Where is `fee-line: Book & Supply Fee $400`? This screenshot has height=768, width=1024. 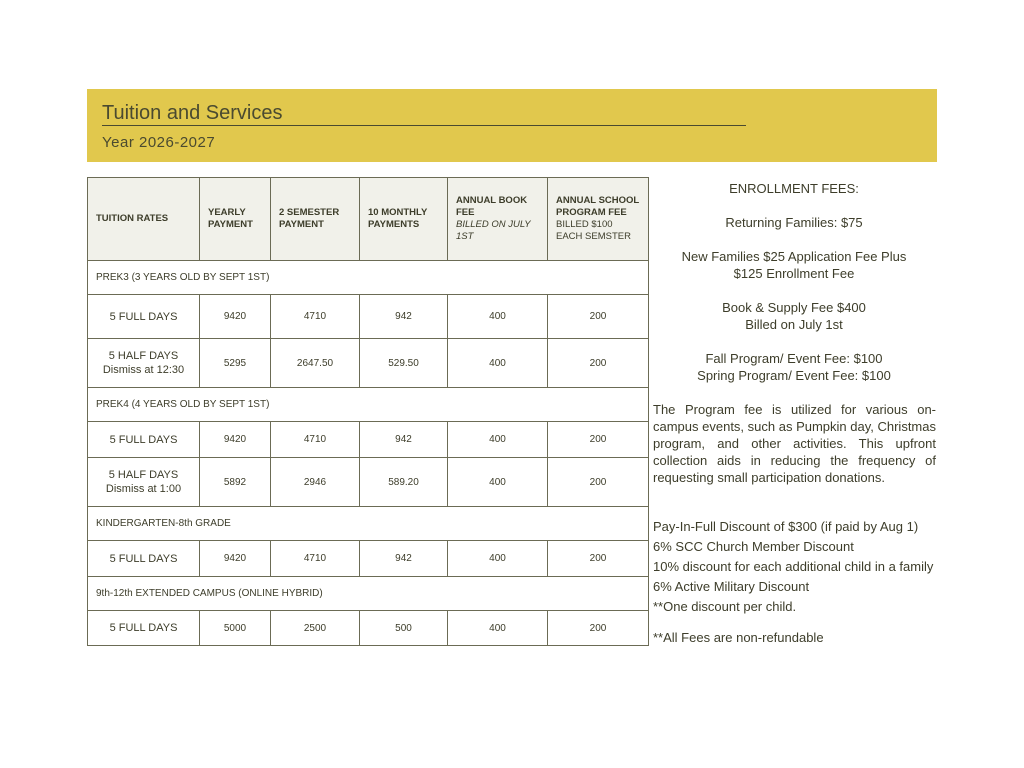 fee-line: Book & Supply Fee $400 is located at coordinates (794, 307).